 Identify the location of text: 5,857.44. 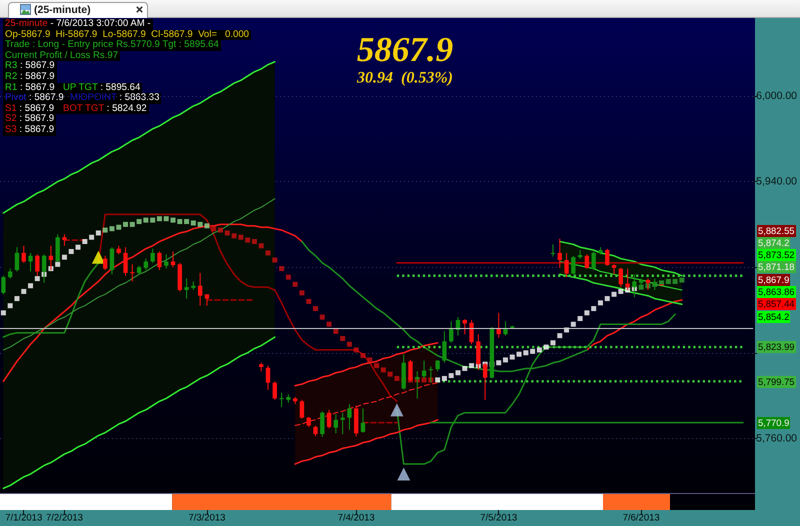
(776, 304).